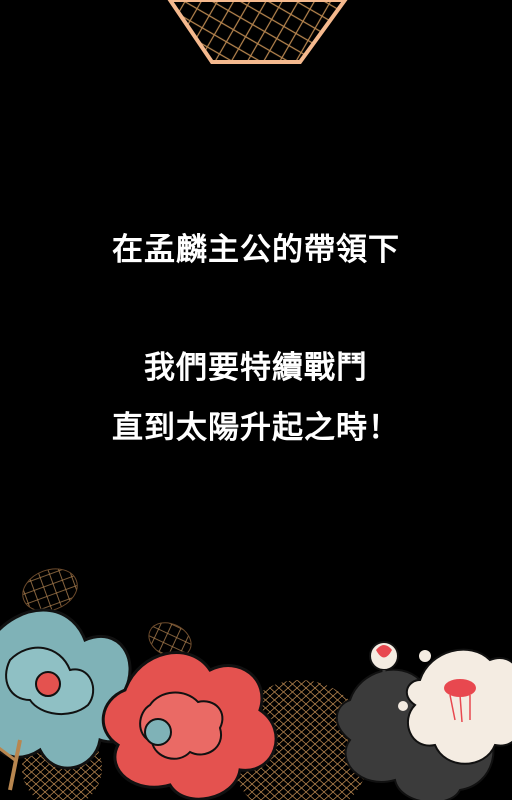  What do you see at coordinates (300, 740) in the screenshot?
I see `lattice-circle-icon` at bounding box center [300, 740].